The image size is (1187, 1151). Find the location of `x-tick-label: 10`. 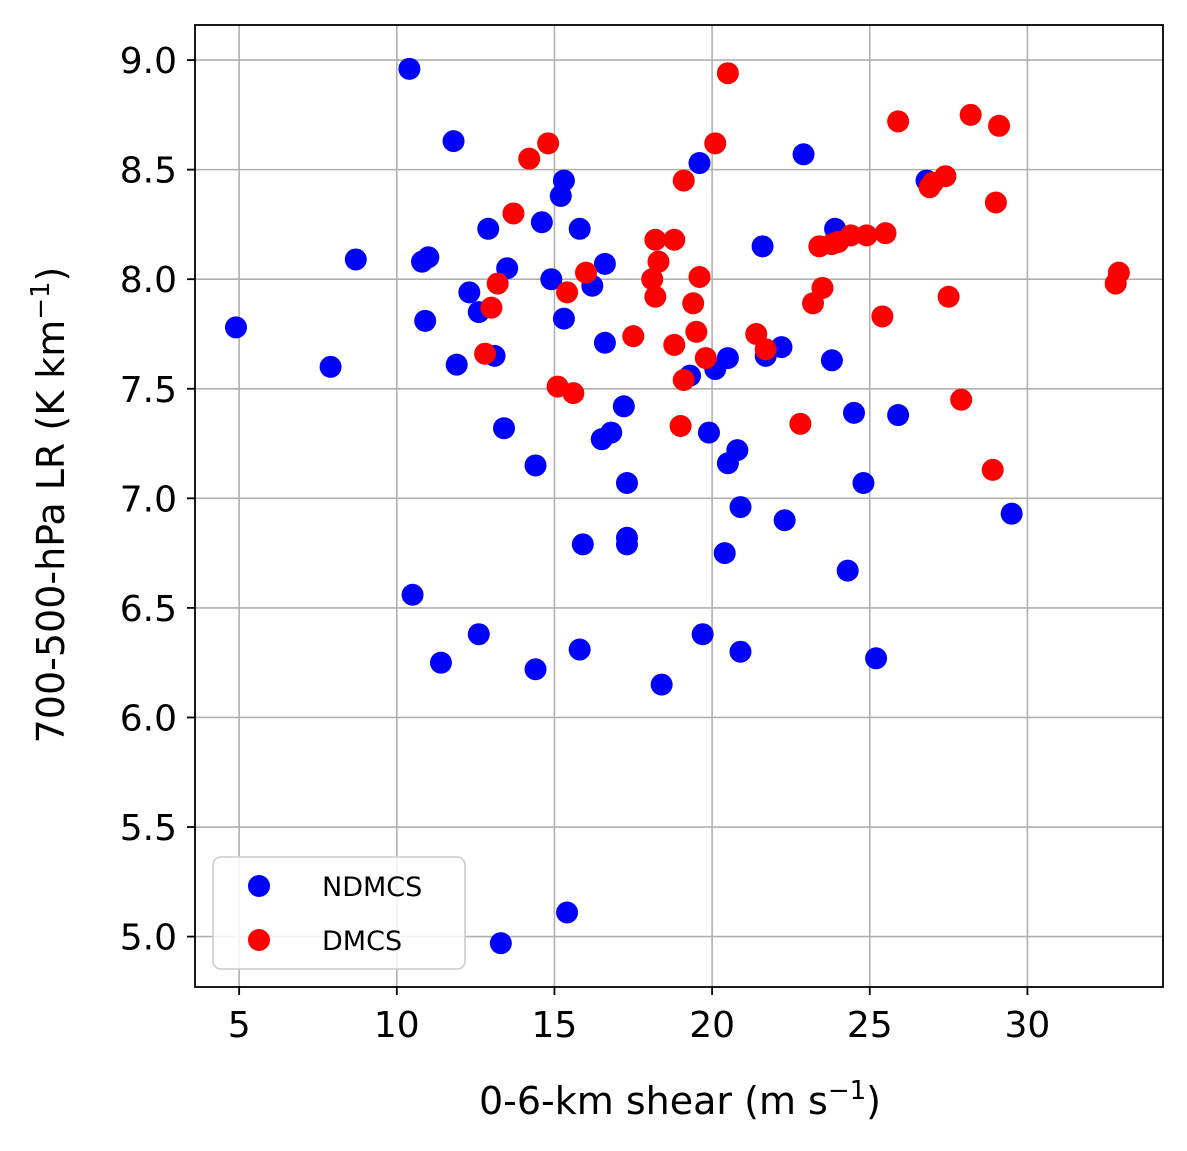

x-tick-label: 10 is located at coordinates (397, 1025).